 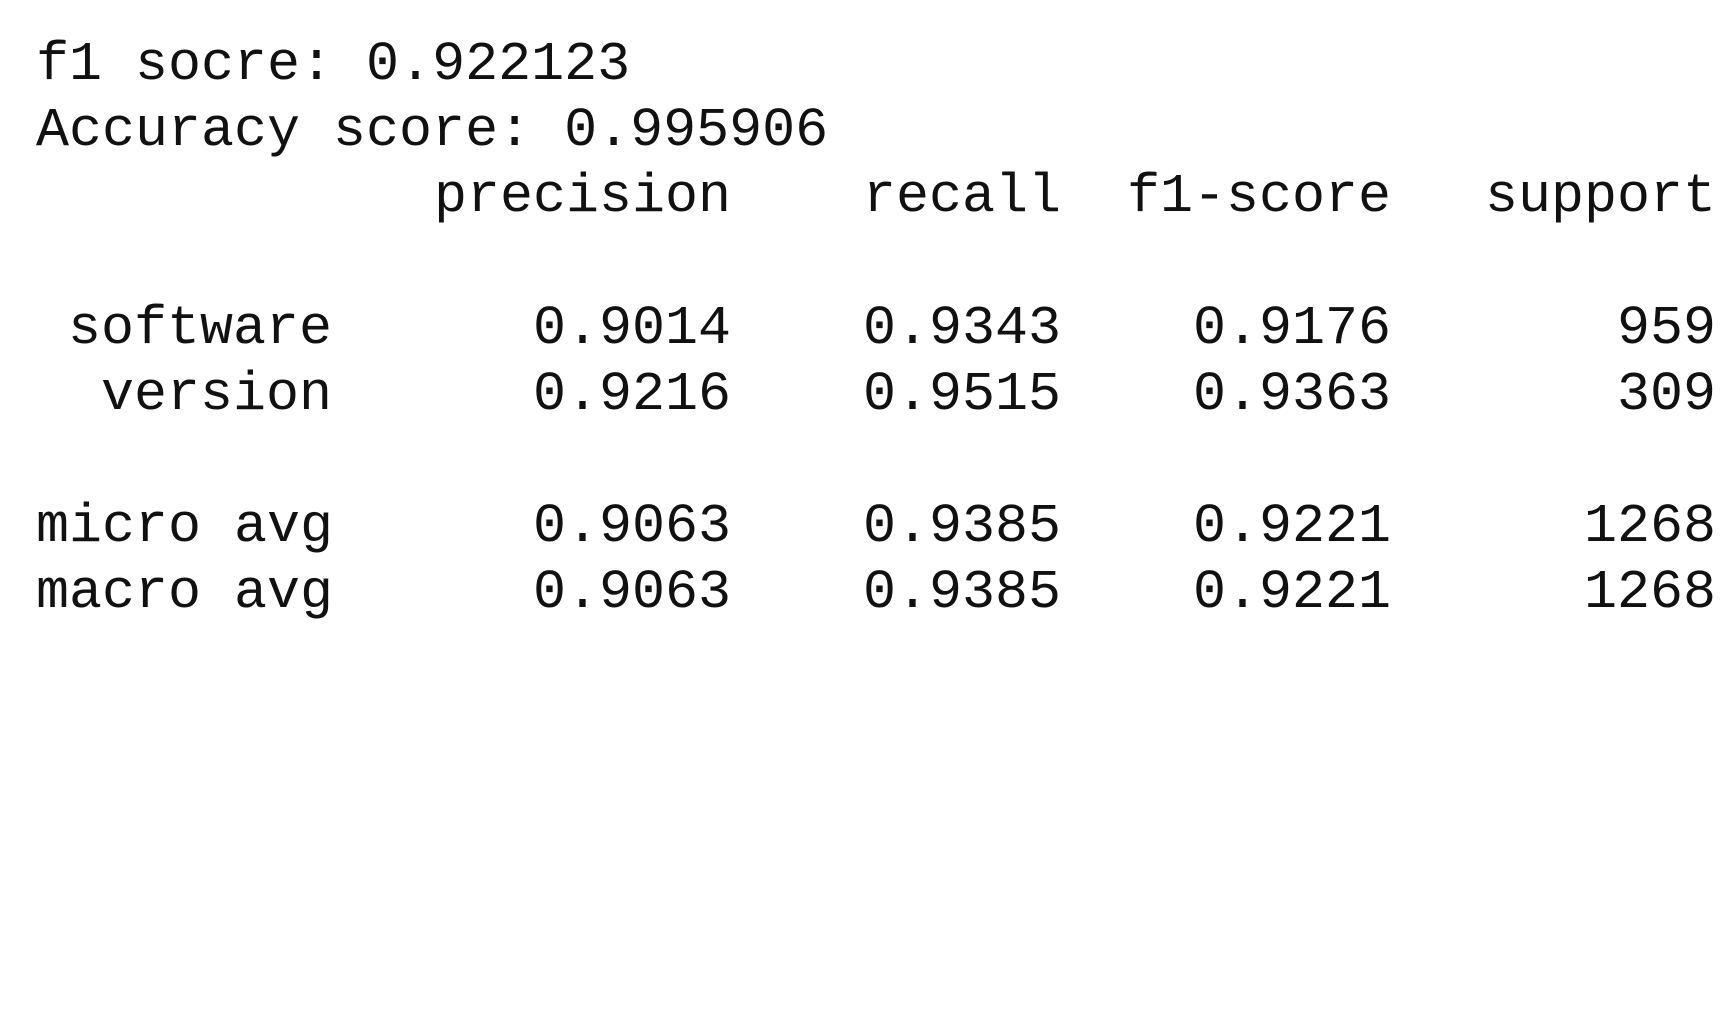 I want to click on row-precision: 0.9014, so click(x=631, y=328).